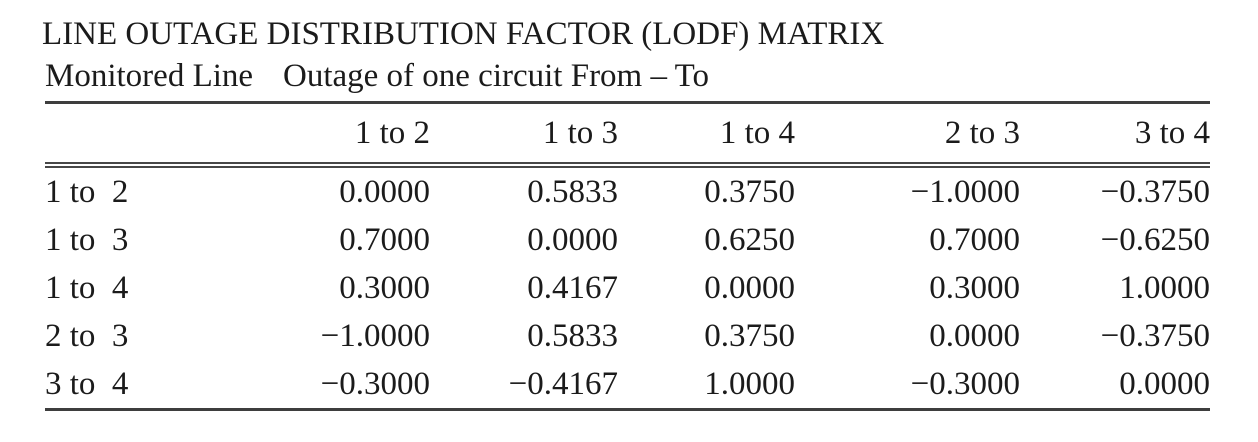  Describe the element at coordinates (149, 79) in the screenshot. I see `monitored-line-header: Monitored Line` at that location.